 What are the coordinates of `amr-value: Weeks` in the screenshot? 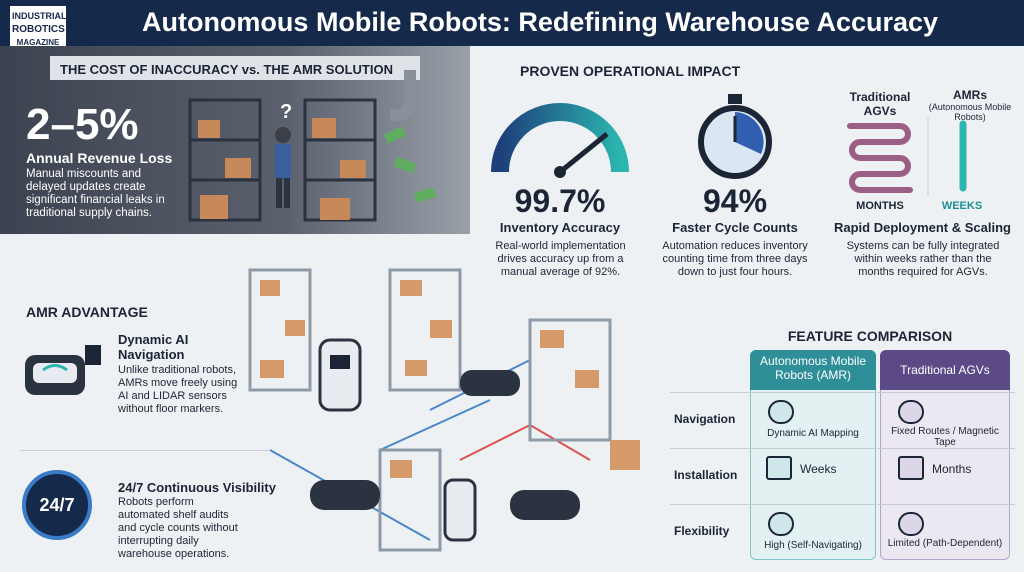 It's located at (818, 469).